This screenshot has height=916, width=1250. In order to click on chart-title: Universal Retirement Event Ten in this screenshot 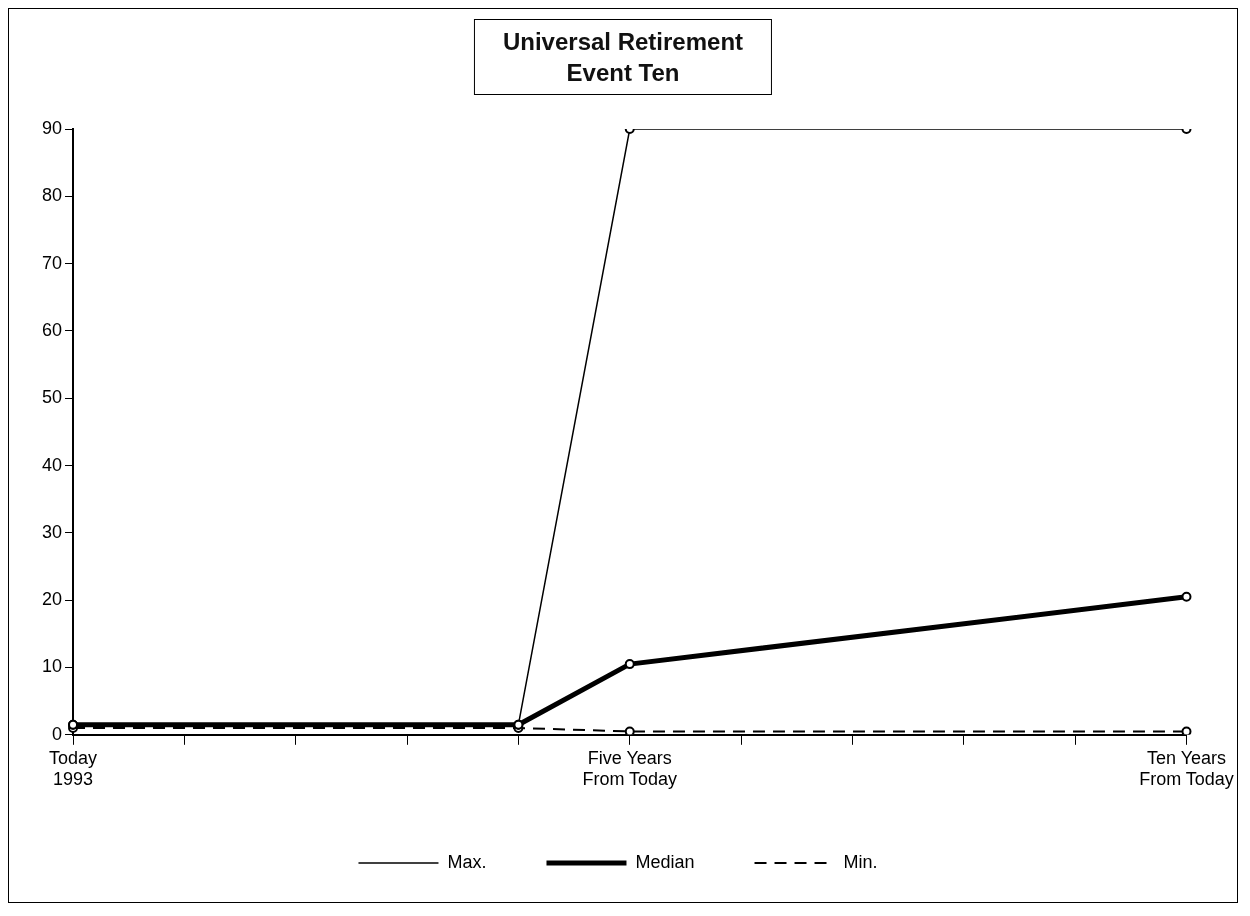, I will do `click(623, 57)`.